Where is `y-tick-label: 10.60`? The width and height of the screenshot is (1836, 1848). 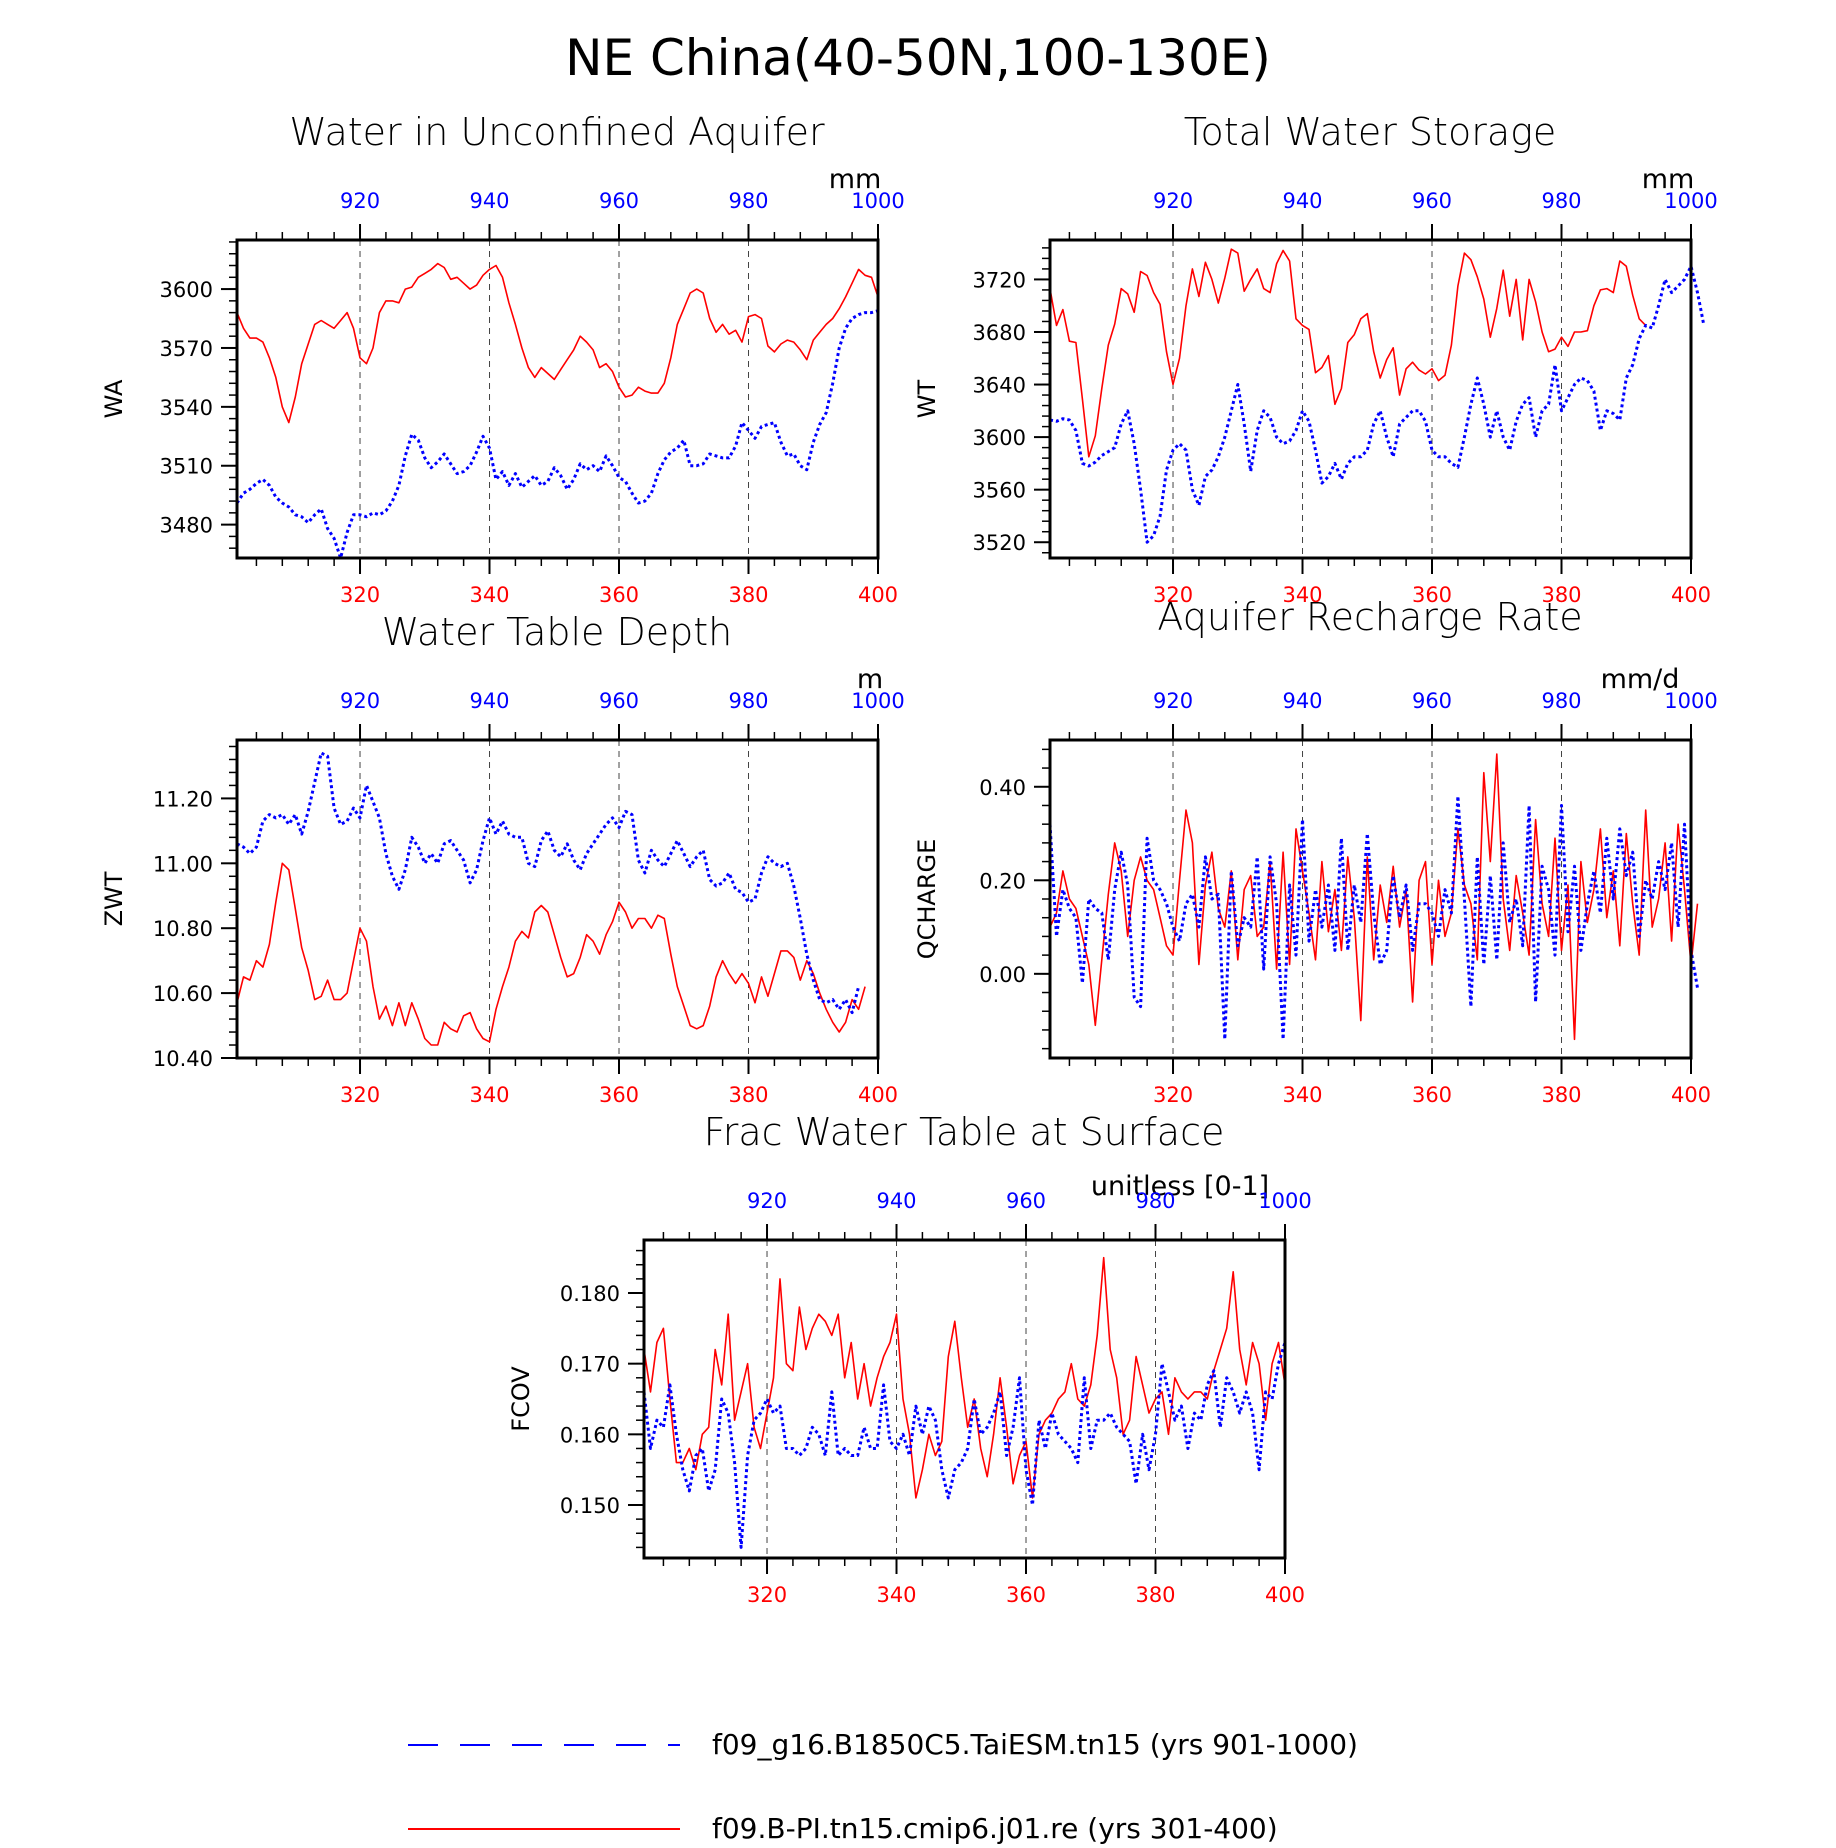
y-tick-label: 10.60 is located at coordinates (183, 994).